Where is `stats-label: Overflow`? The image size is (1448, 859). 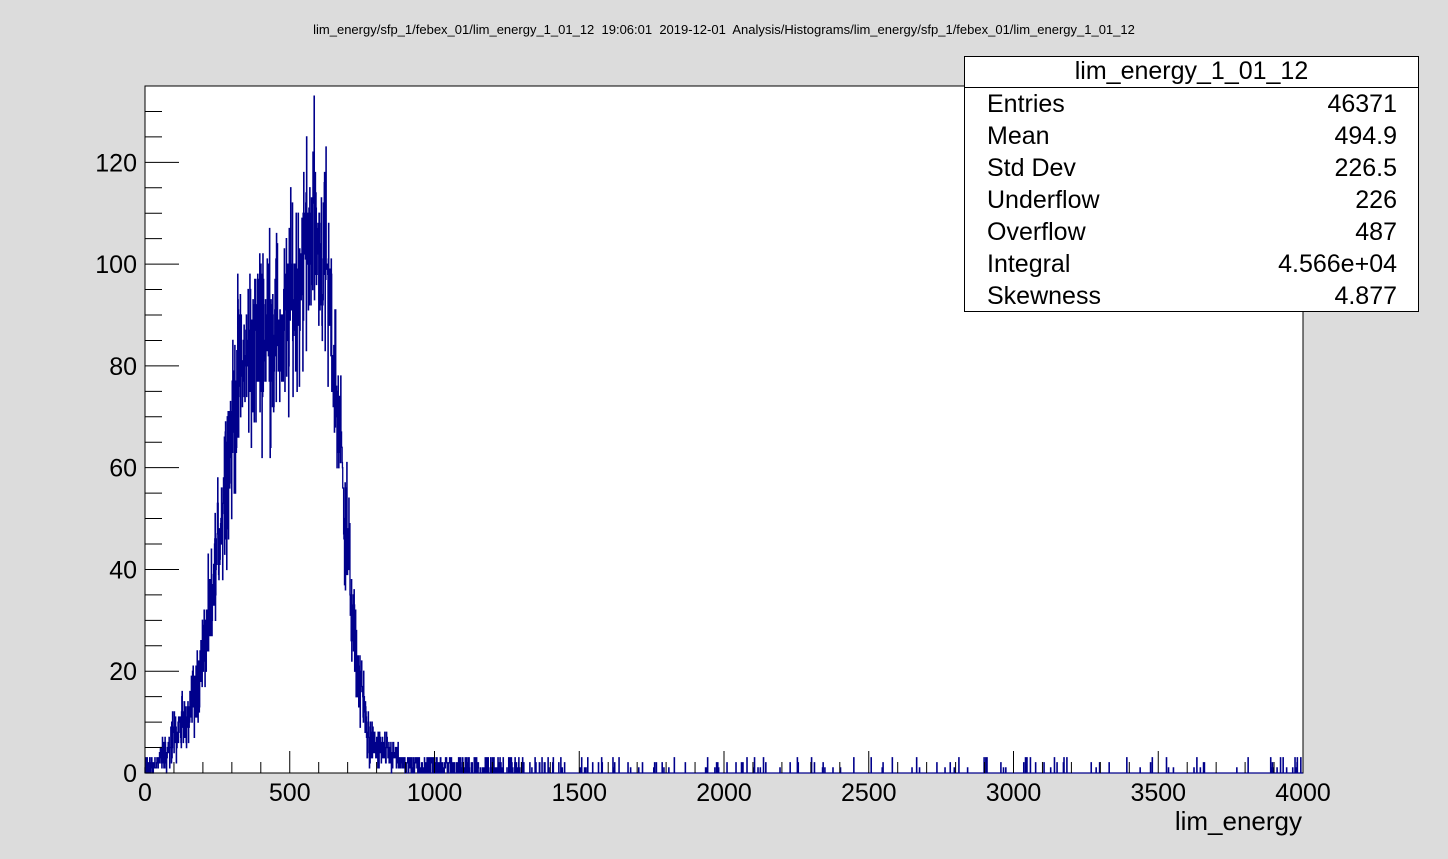 stats-label: Overflow is located at coordinates (1036, 232).